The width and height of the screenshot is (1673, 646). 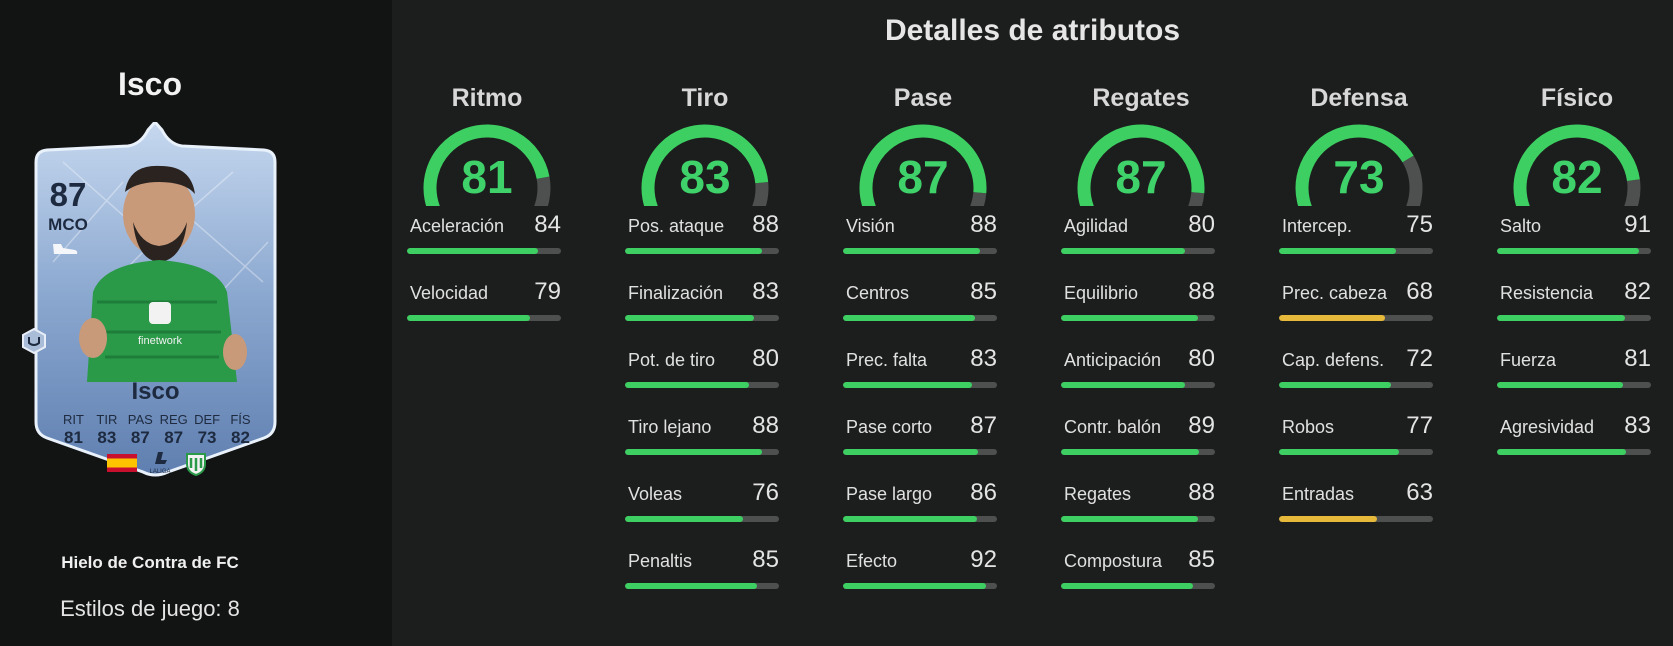 What do you see at coordinates (457, 226) in the screenshot?
I see `stat-label: Aceleración` at bounding box center [457, 226].